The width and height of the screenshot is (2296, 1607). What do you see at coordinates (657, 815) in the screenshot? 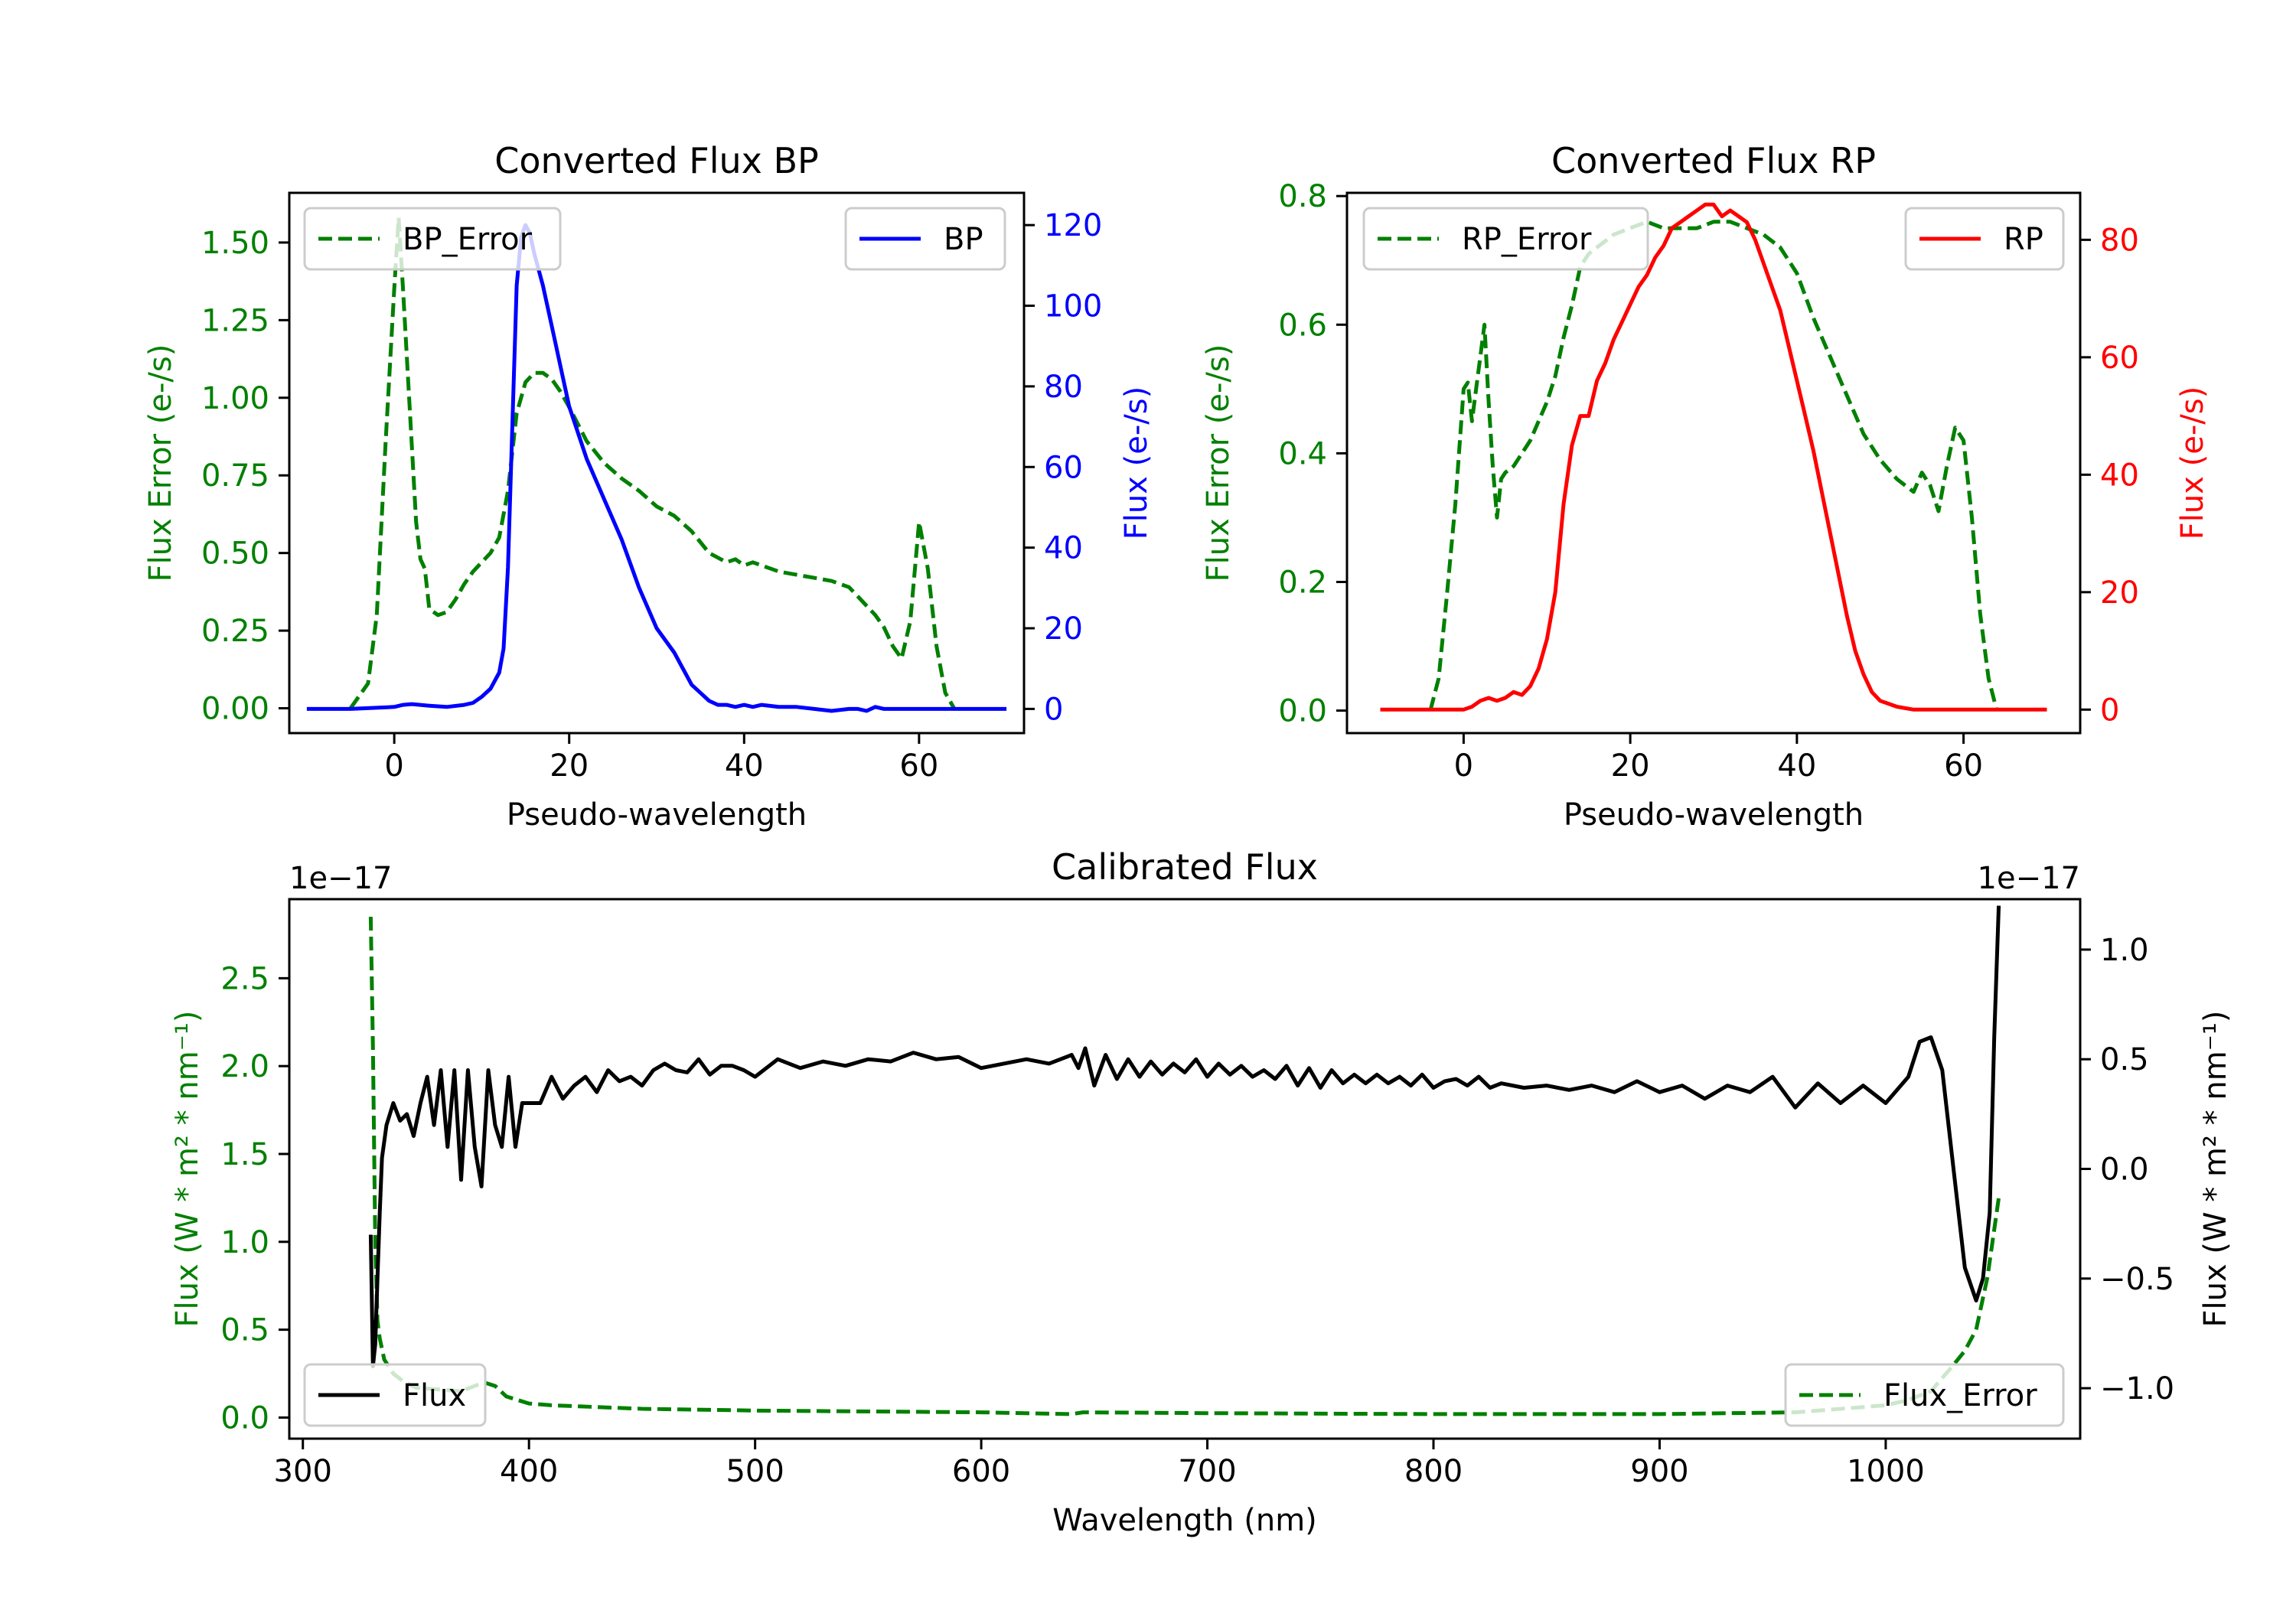
I see `bp-x-axis-label: Pseudo-wavelength` at bounding box center [657, 815].